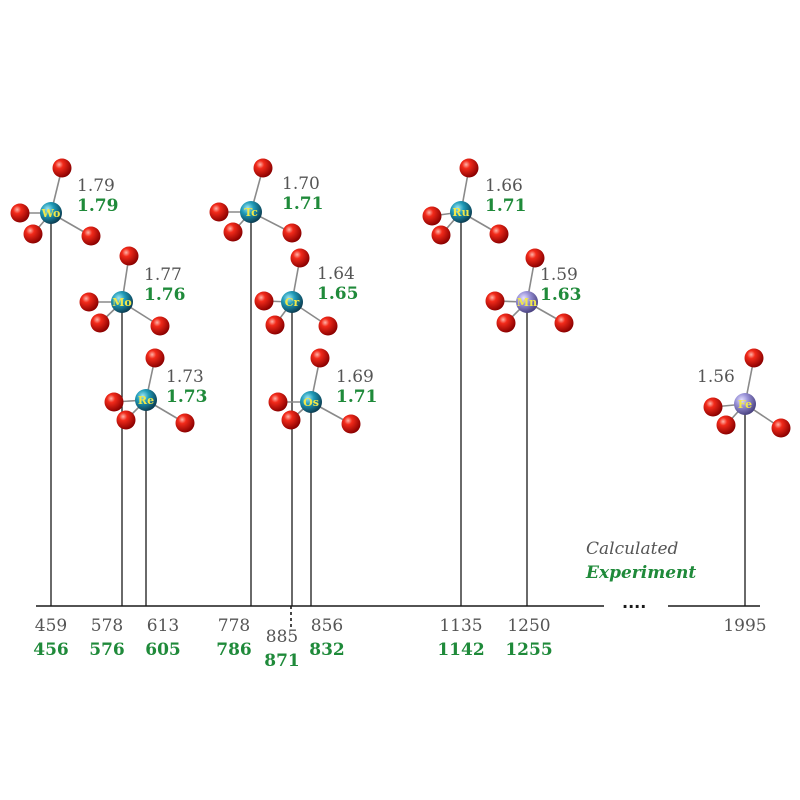 Image resolution: width=800 pixels, height=800 pixels. I want to click on molecule-cr: Cr 1.641.65, so click(306, 427).